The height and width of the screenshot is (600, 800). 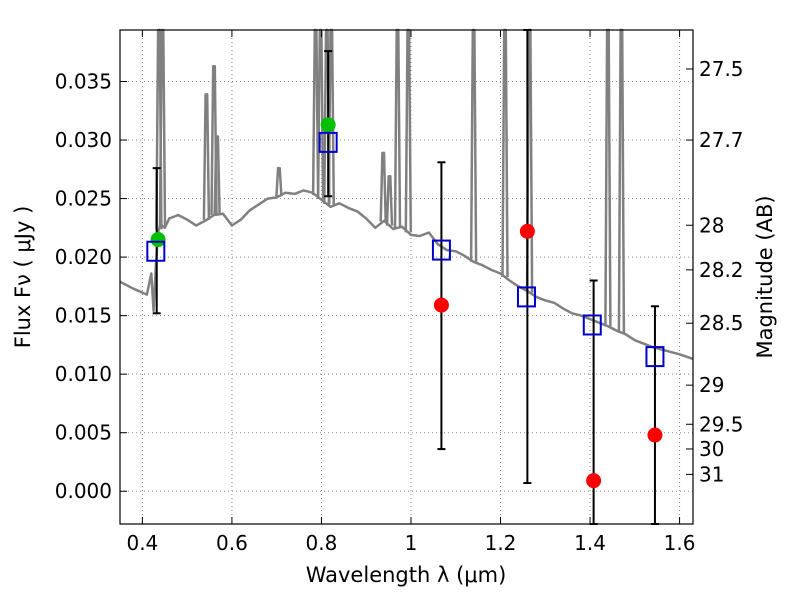 I want to click on magnitude-axis-label: Magnitude (AB), so click(x=765, y=276).